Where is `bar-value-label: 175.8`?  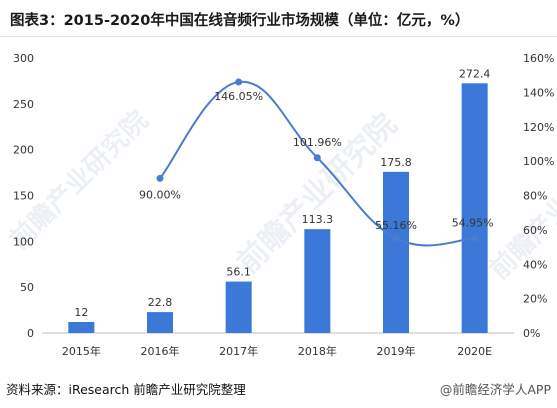
bar-value-label: 175.8 is located at coordinates (396, 162).